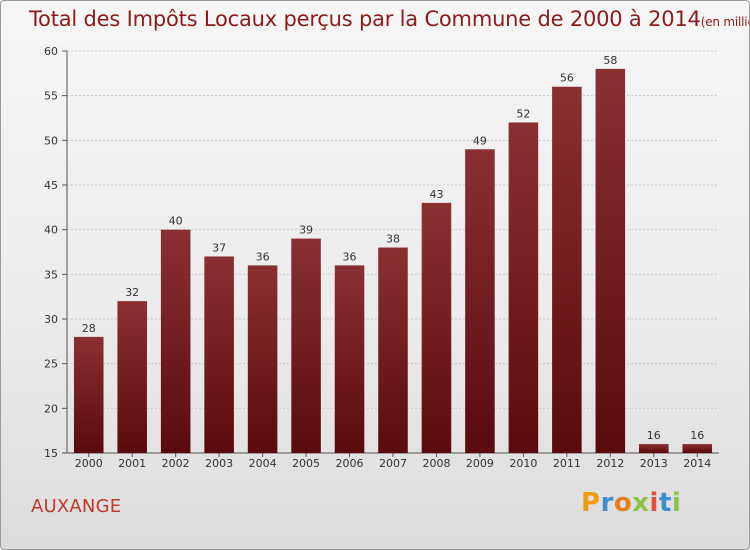 This screenshot has width=750, height=550. Describe the element at coordinates (76, 506) in the screenshot. I see `commune-name: AUXANGE` at that location.